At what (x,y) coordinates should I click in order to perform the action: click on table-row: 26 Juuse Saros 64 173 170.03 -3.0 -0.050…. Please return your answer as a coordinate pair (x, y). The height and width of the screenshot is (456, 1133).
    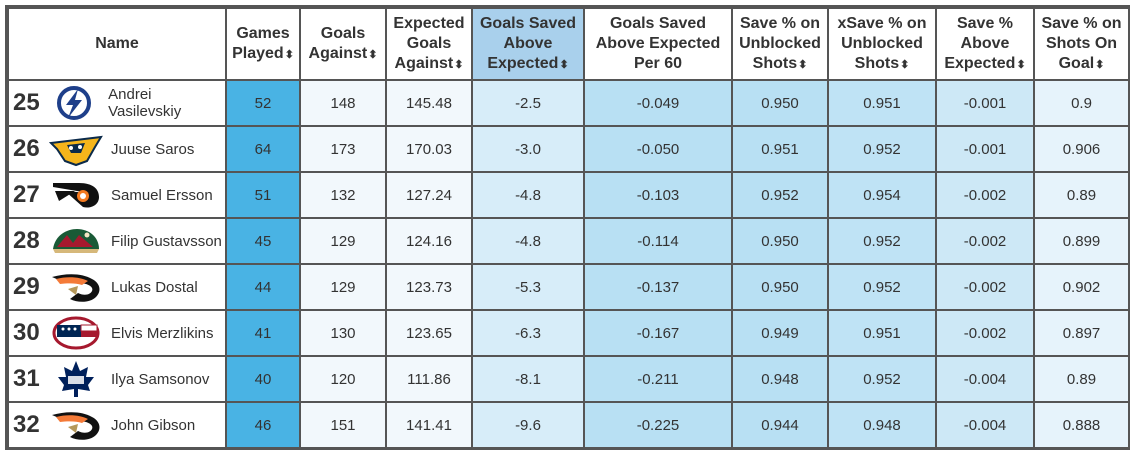
    Looking at the image, I should click on (568, 149).